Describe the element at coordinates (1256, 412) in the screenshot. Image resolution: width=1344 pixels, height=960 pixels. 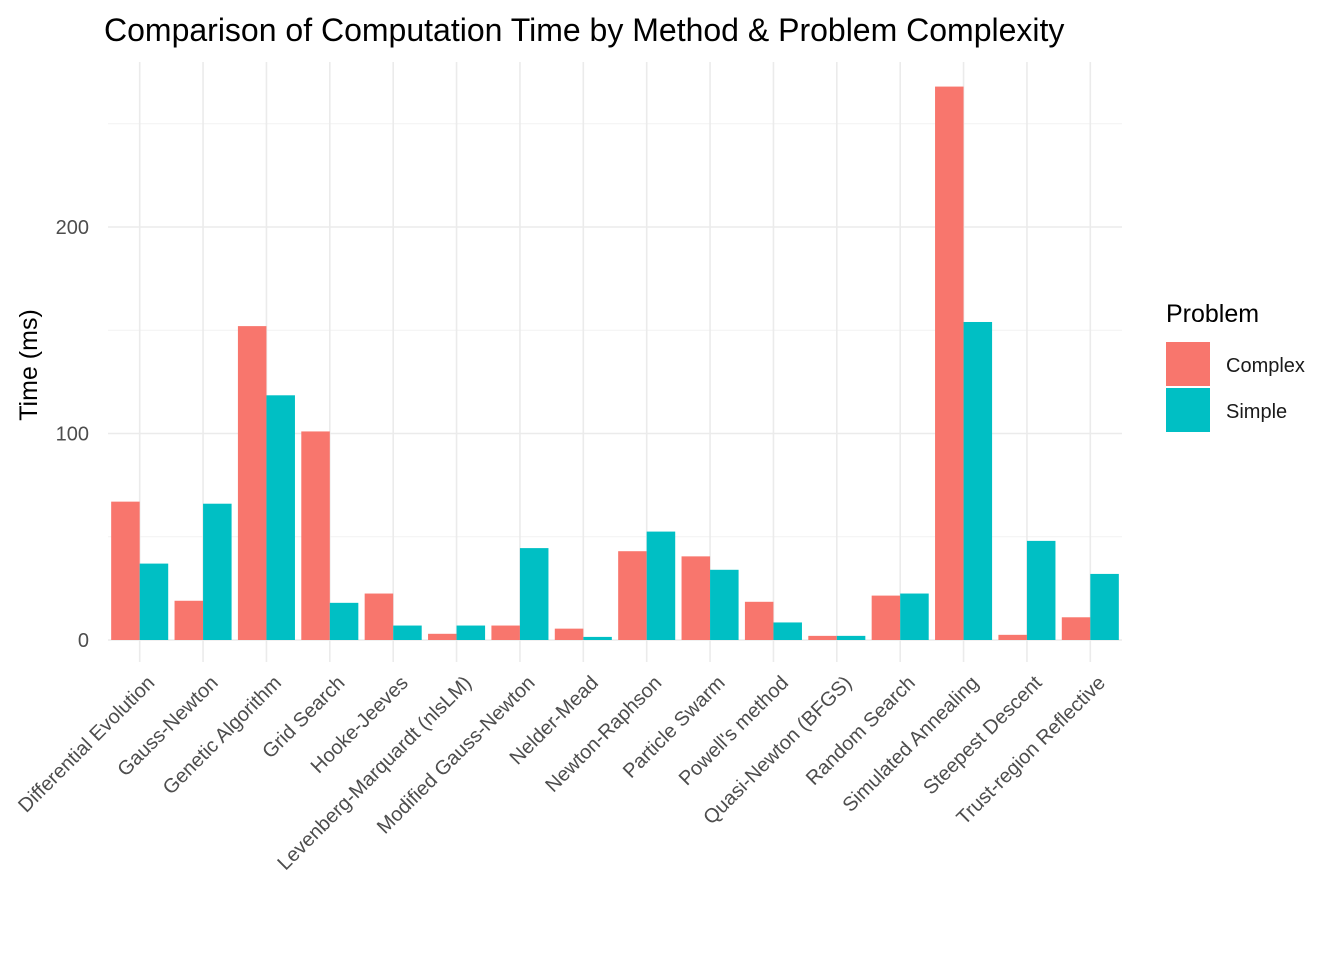
I see `legend-label-simple: Simple` at that location.